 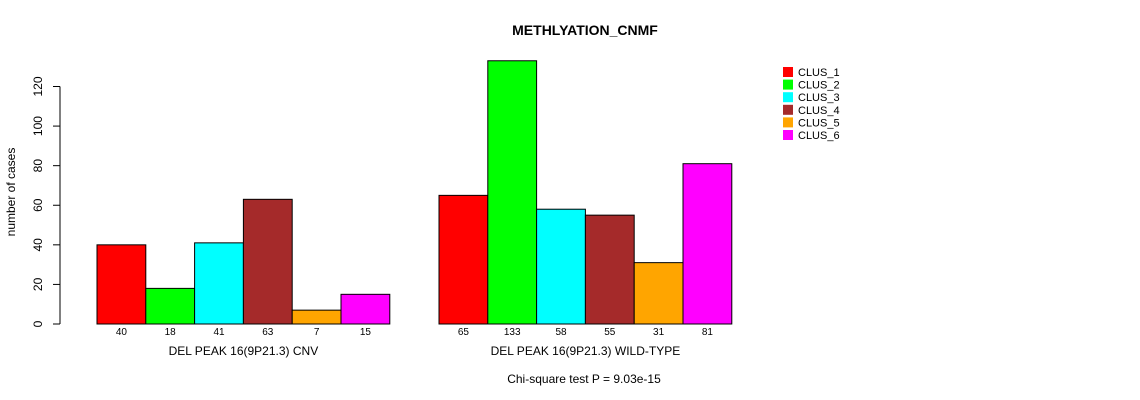 I want to click on bar-count-label: 133, so click(x=512, y=332).